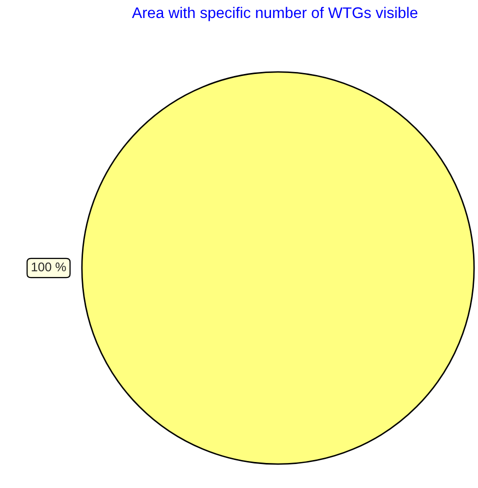 The image size is (478, 488). Describe the element at coordinates (49, 267) in the screenshot. I see `data-label: 100 %` at that location.